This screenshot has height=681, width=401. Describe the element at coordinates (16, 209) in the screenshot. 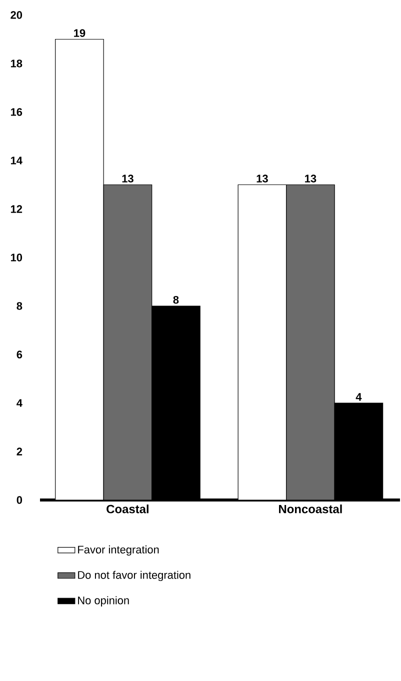

I see `y-tick-label: 12` at that location.